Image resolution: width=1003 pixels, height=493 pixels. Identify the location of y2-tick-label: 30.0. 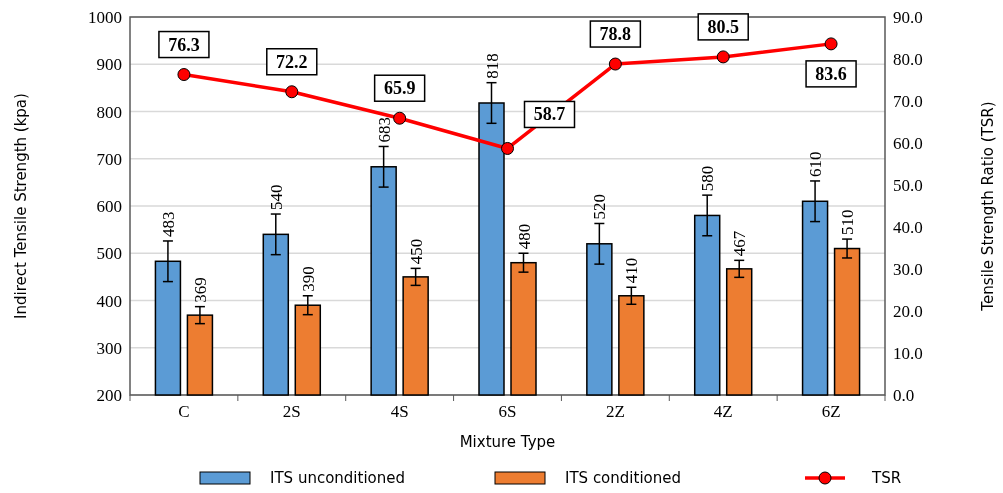
(908, 269).